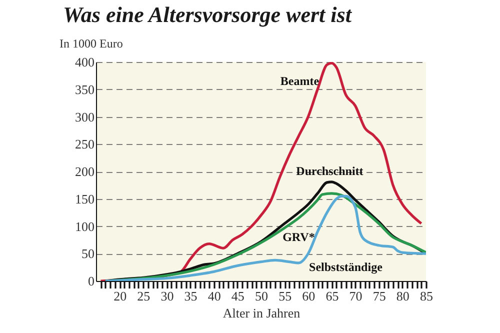  I want to click on x-tick-label: 40, so click(214, 296).